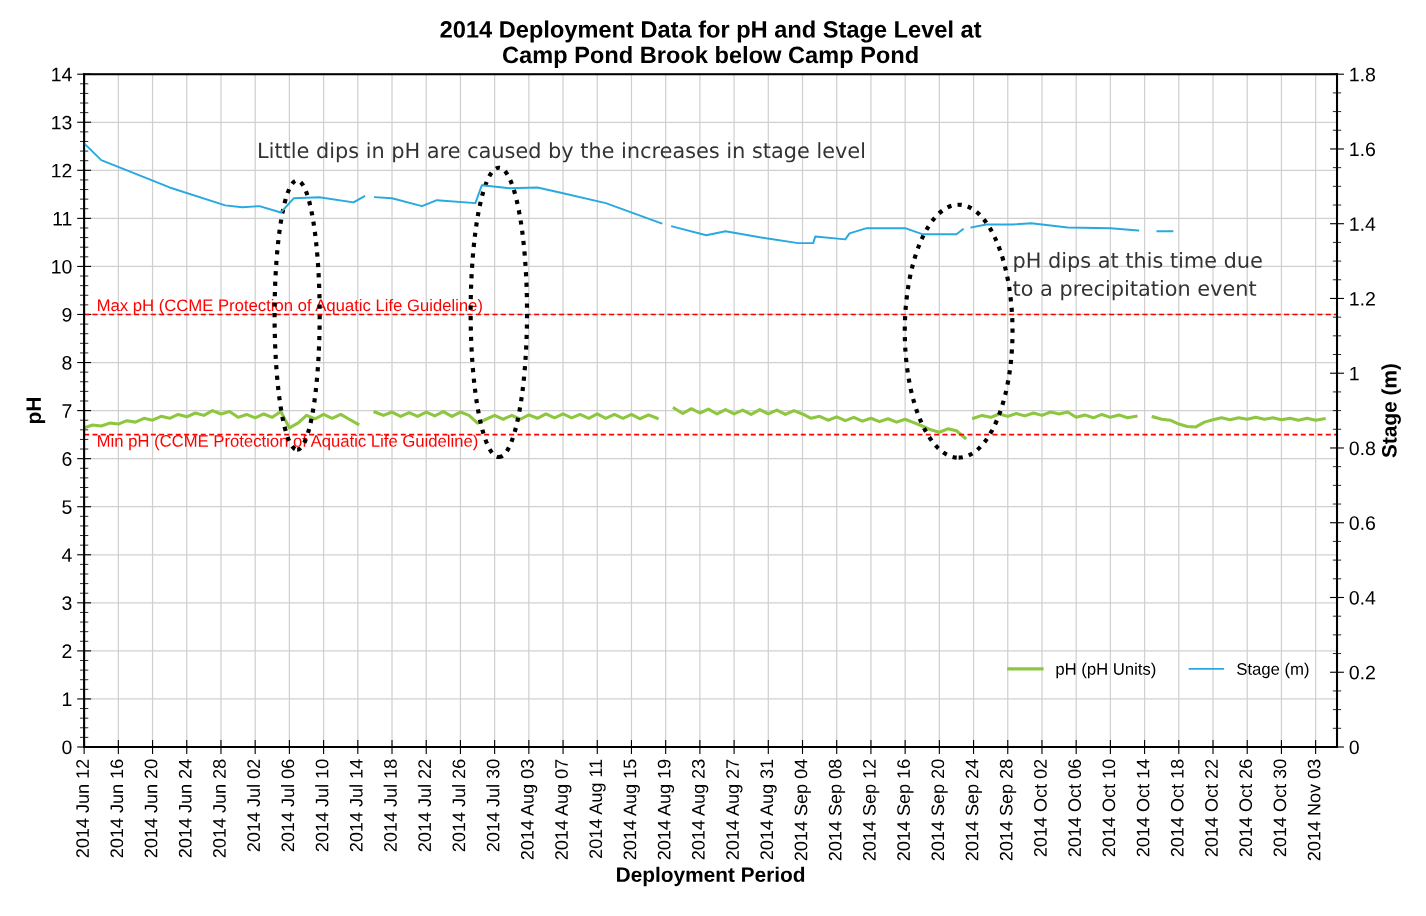 The width and height of the screenshot is (1426, 916). Describe the element at coordinates (1246, 808) in the screenshot. I see `x-tick-label: 2014 Oct 26` at that location.